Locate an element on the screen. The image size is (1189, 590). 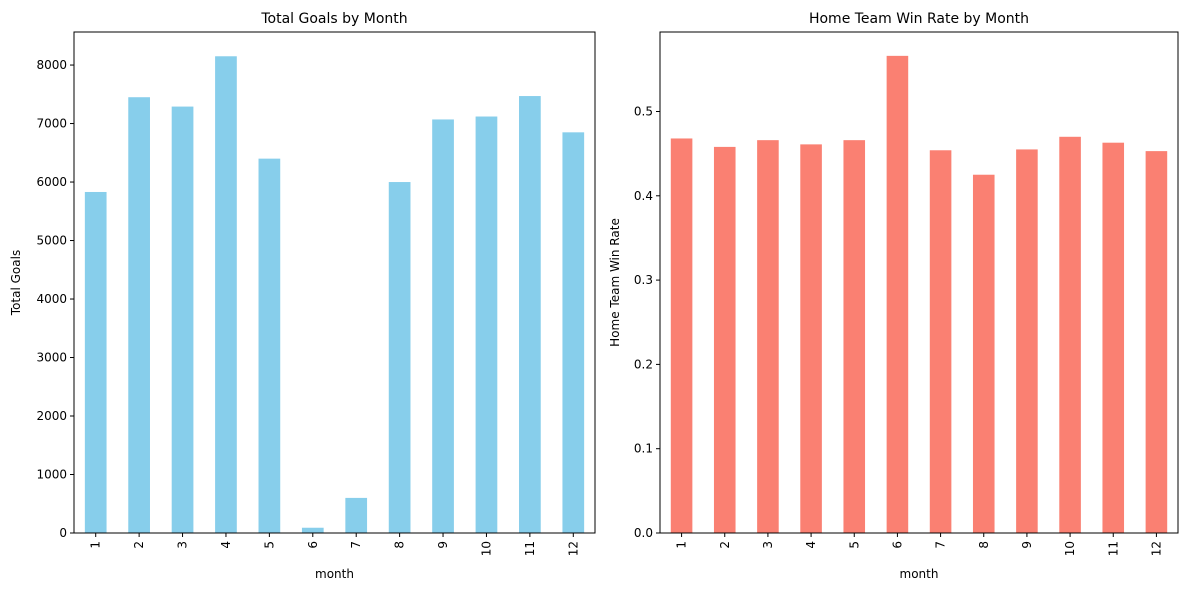
y-axis-label: Total Goals is located at coordinates (16, 283).